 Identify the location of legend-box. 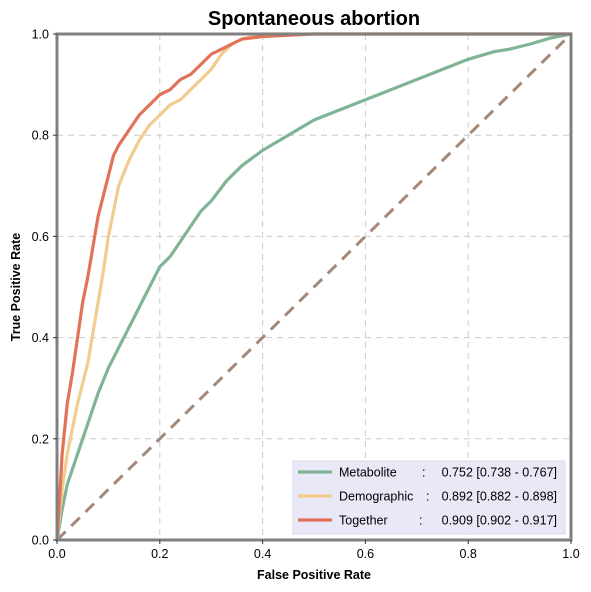
(429, 497).